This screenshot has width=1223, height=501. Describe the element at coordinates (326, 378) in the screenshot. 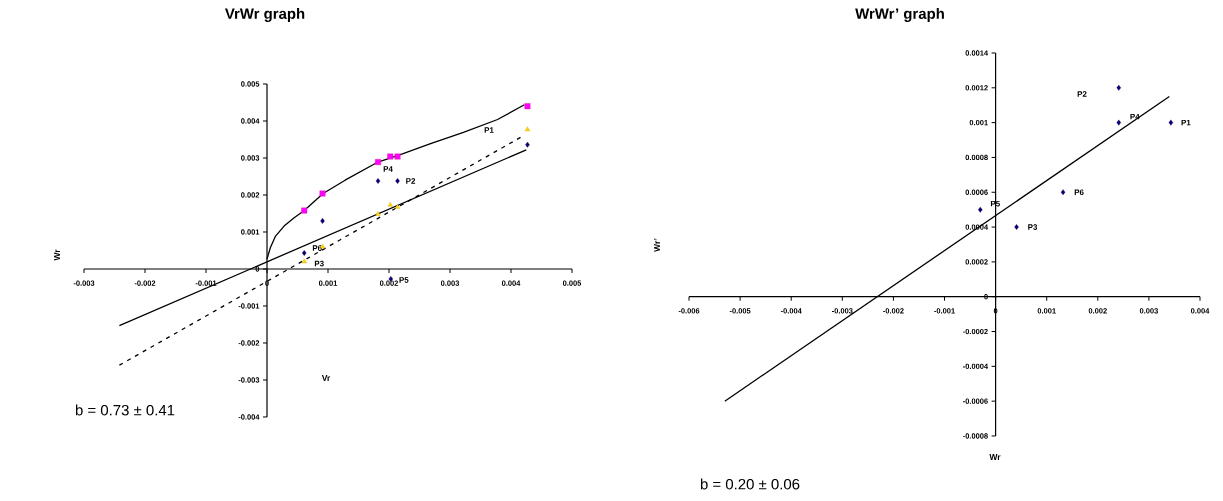

I see `x-axis-title: Vr` at that location.